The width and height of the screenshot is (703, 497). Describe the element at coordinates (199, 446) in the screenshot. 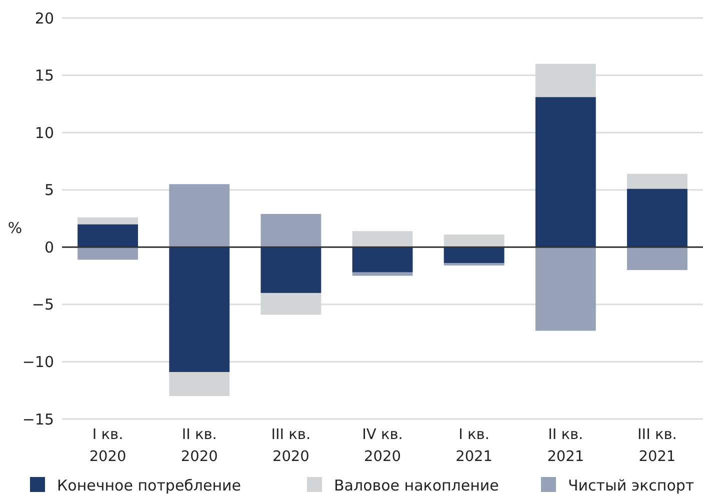

I see `x-tick-label: II кв. 2020` at that location.